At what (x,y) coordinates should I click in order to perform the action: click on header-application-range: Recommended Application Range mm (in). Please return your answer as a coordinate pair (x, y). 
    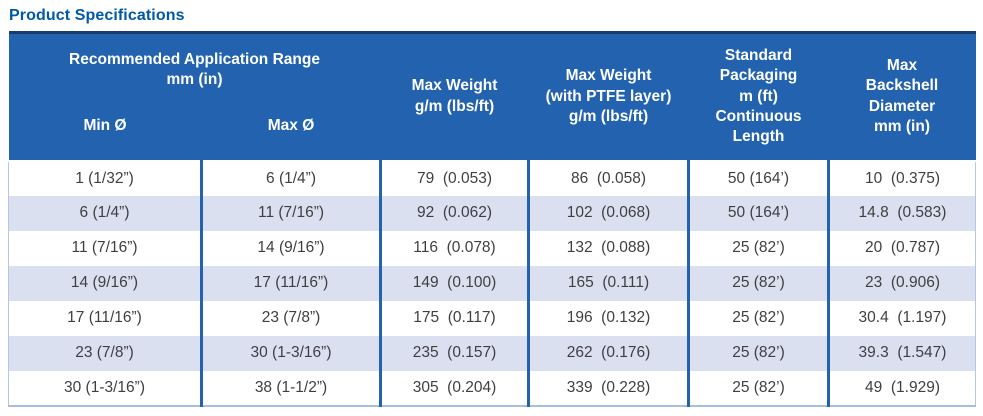
    Looking at the image, I should click on (194, 67).